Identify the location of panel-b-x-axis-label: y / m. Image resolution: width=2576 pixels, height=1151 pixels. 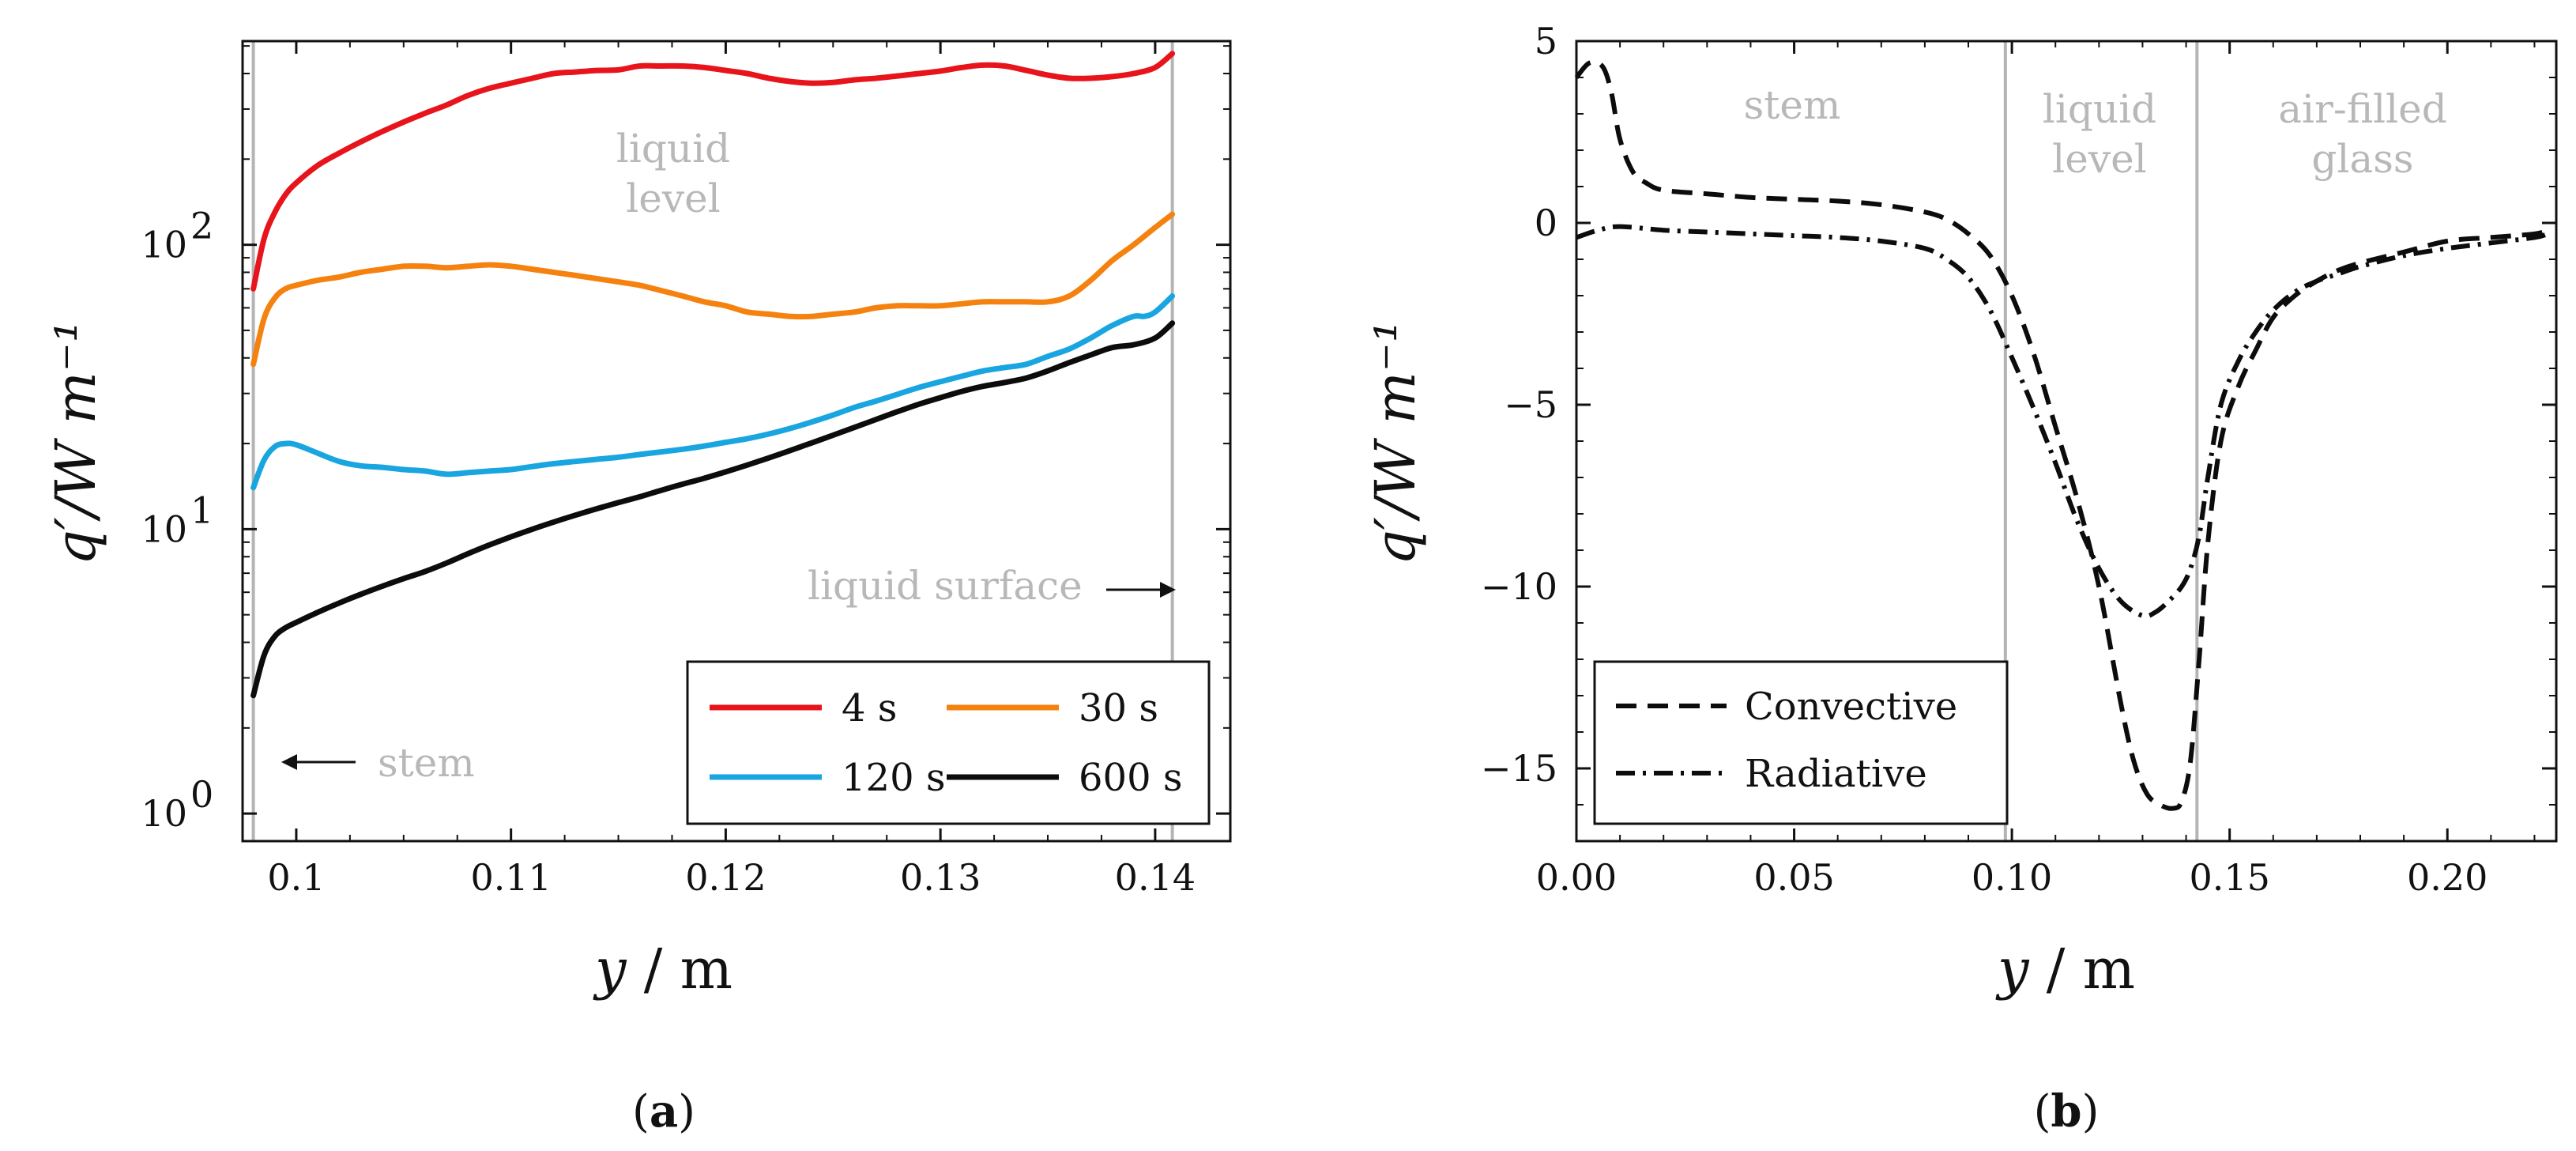
(2065, 969).